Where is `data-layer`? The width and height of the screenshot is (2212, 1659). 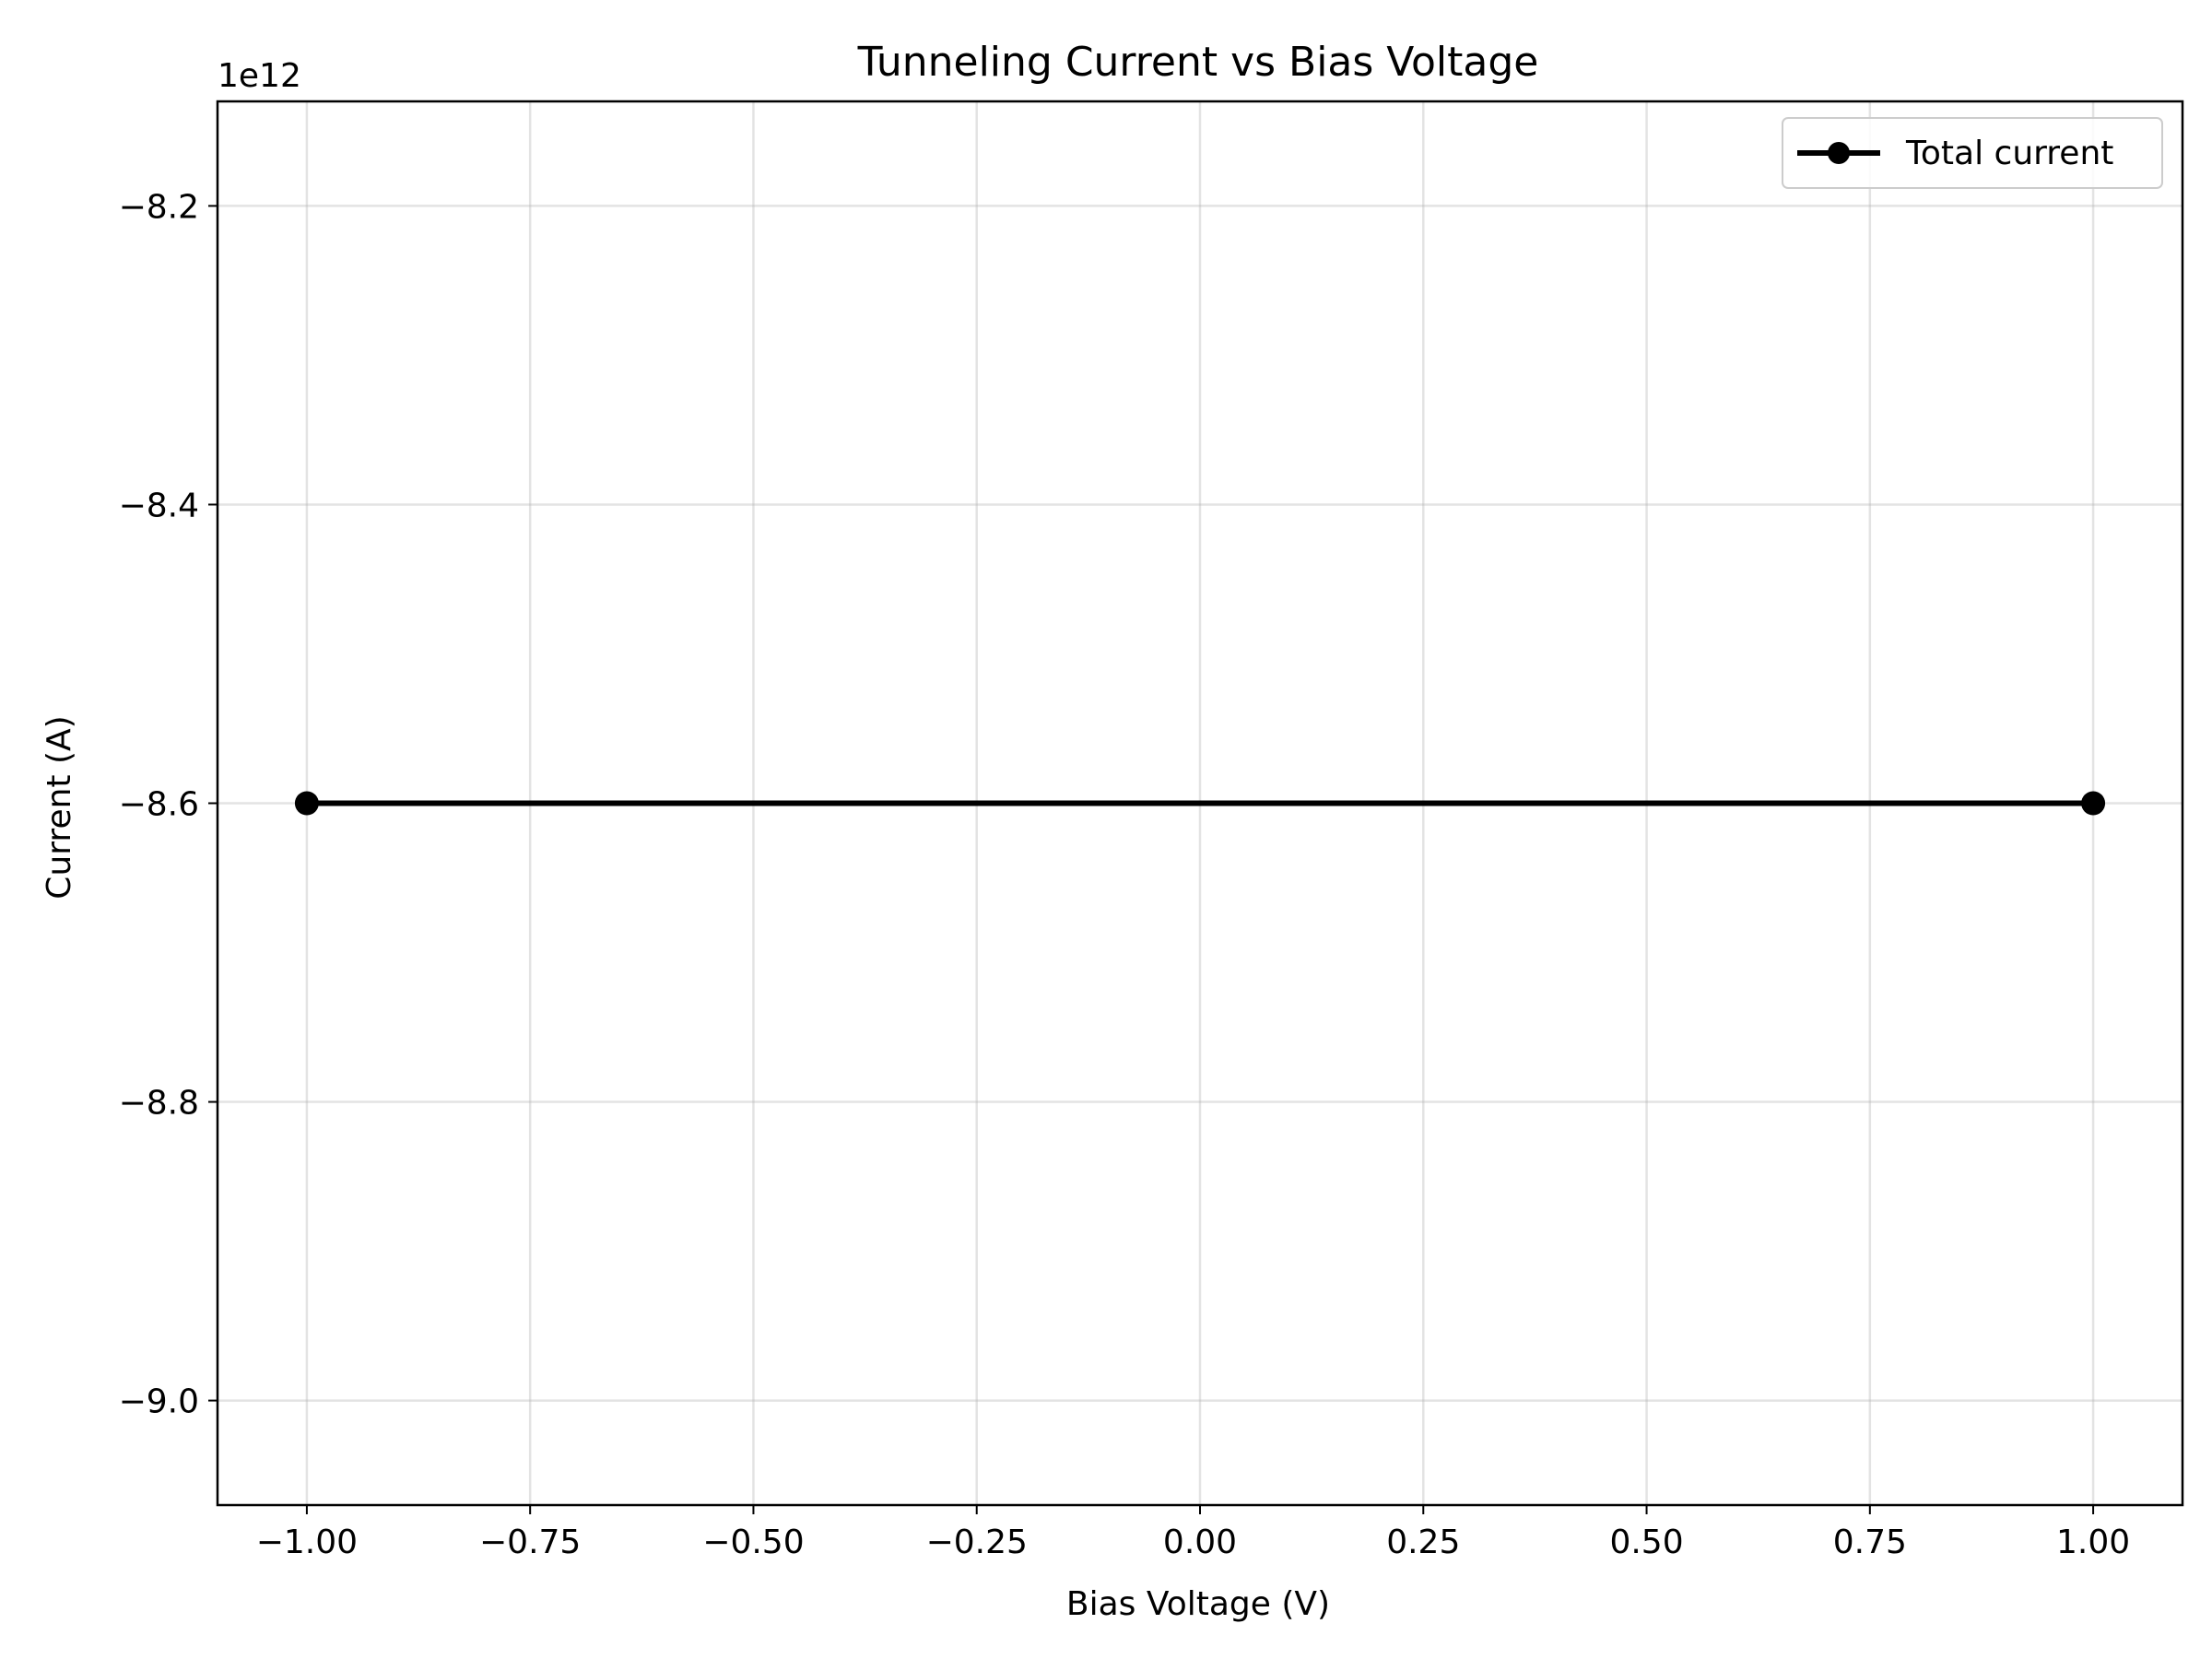
data-layer is located at coordinates (1200, 803).